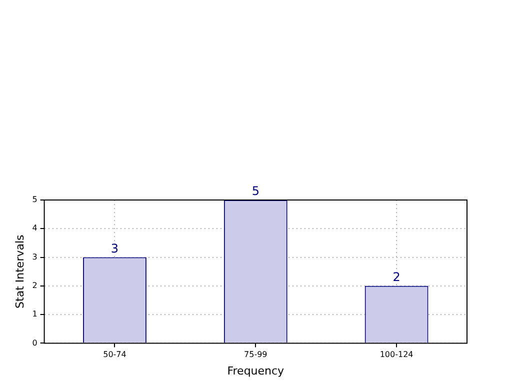  Describe the element at coordinates (35, 199) in the screenshot. I see `y-tick-label: 5` at that location.